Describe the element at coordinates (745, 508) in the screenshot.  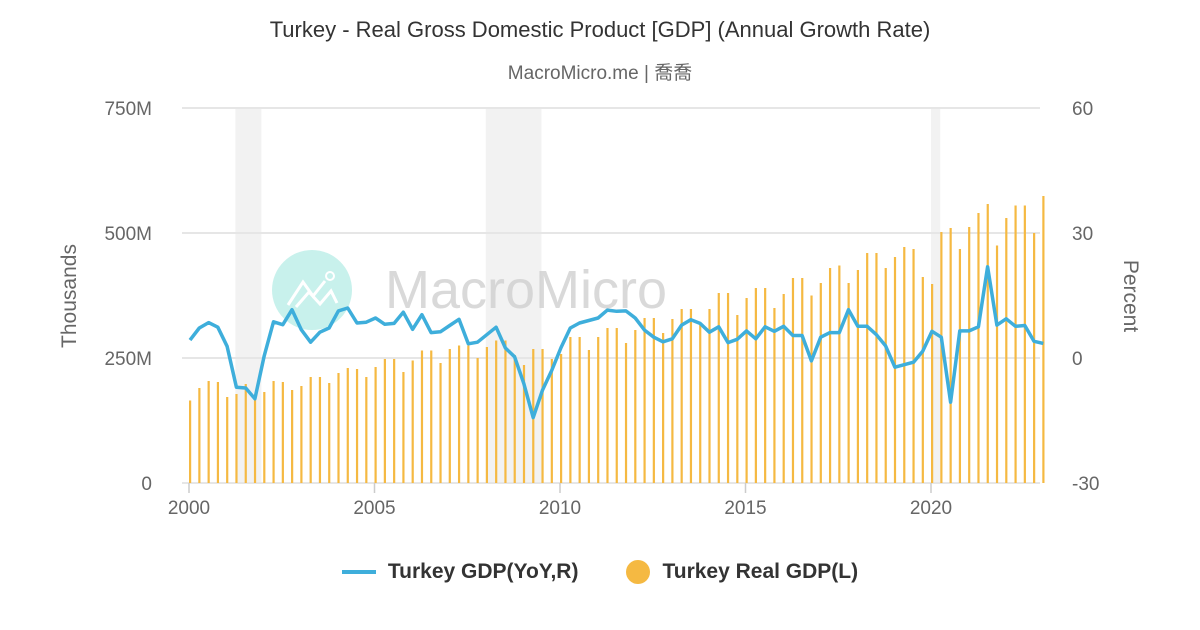
I see `x-tick-label: 2015` at that location.